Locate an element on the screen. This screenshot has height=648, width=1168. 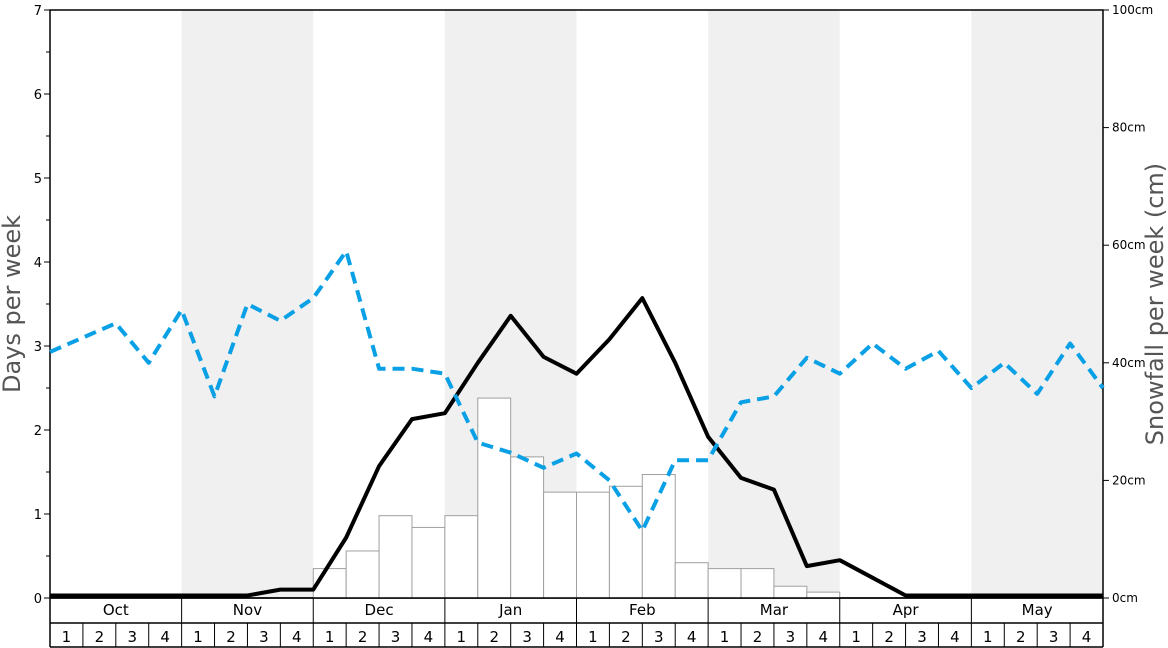
month-label-dec: Dec is located at coordinates (379, 610).